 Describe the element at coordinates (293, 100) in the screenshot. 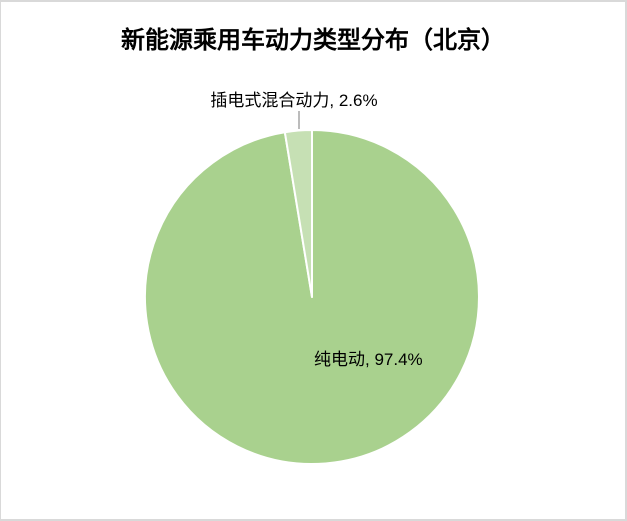

I see `data-label-plugin-hybrid: 插电式混合动力, 2.6%` at that location.